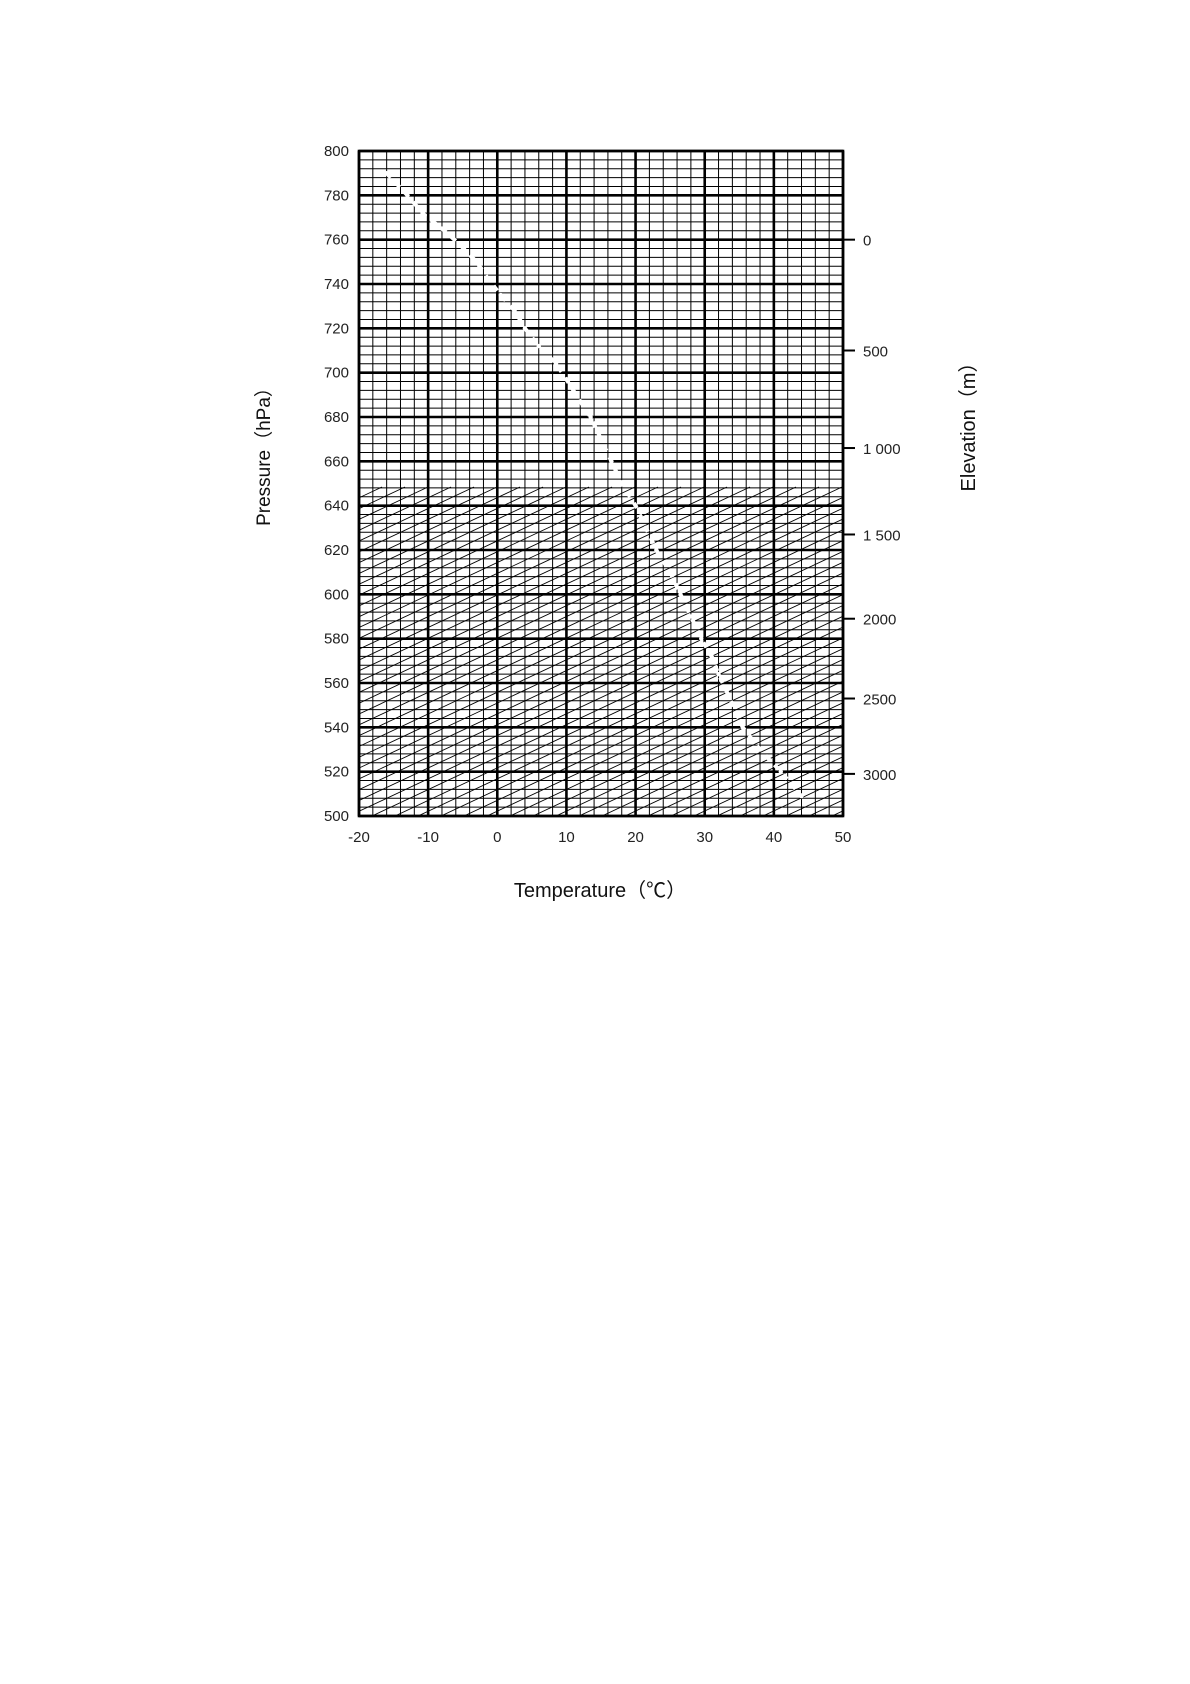 The image size is (1190, 1684). I want to click on elevation-tick-label: 2500, so click(879, 700).